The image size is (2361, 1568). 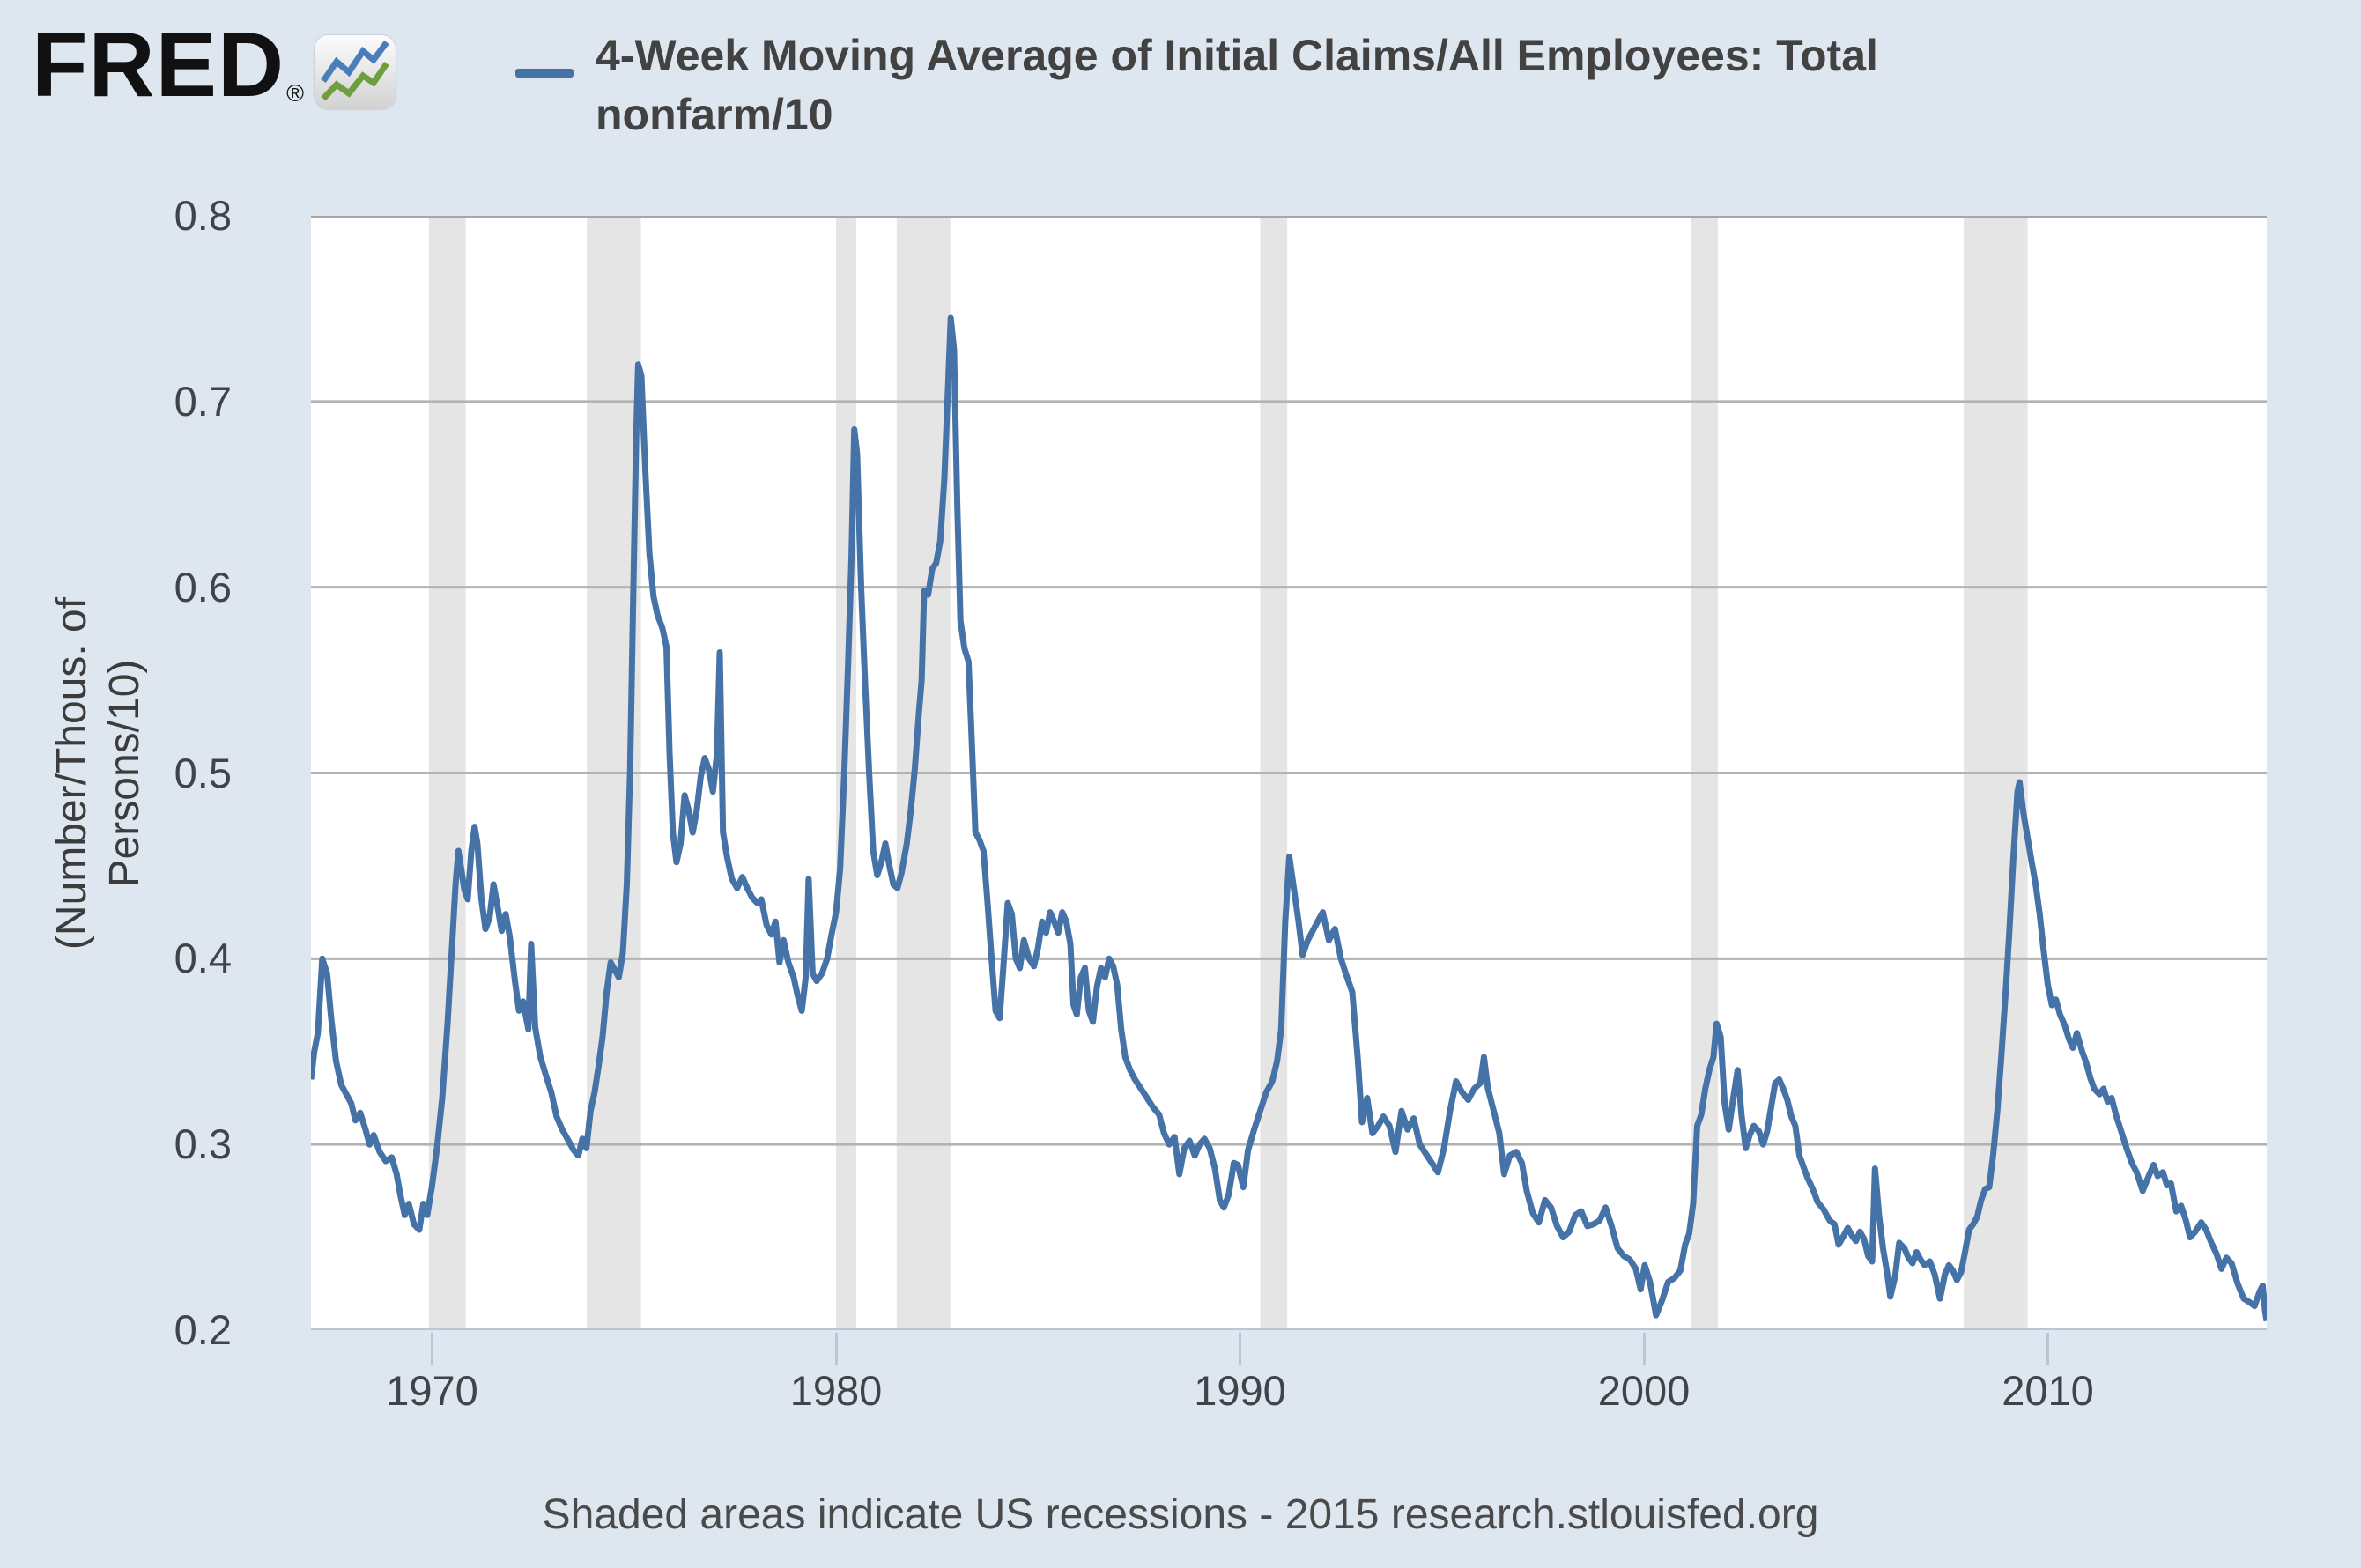 What do you see at coordinates (544, 73) in the screenshot?
I see `series-legend-dash` at bounding box center [544, 73].